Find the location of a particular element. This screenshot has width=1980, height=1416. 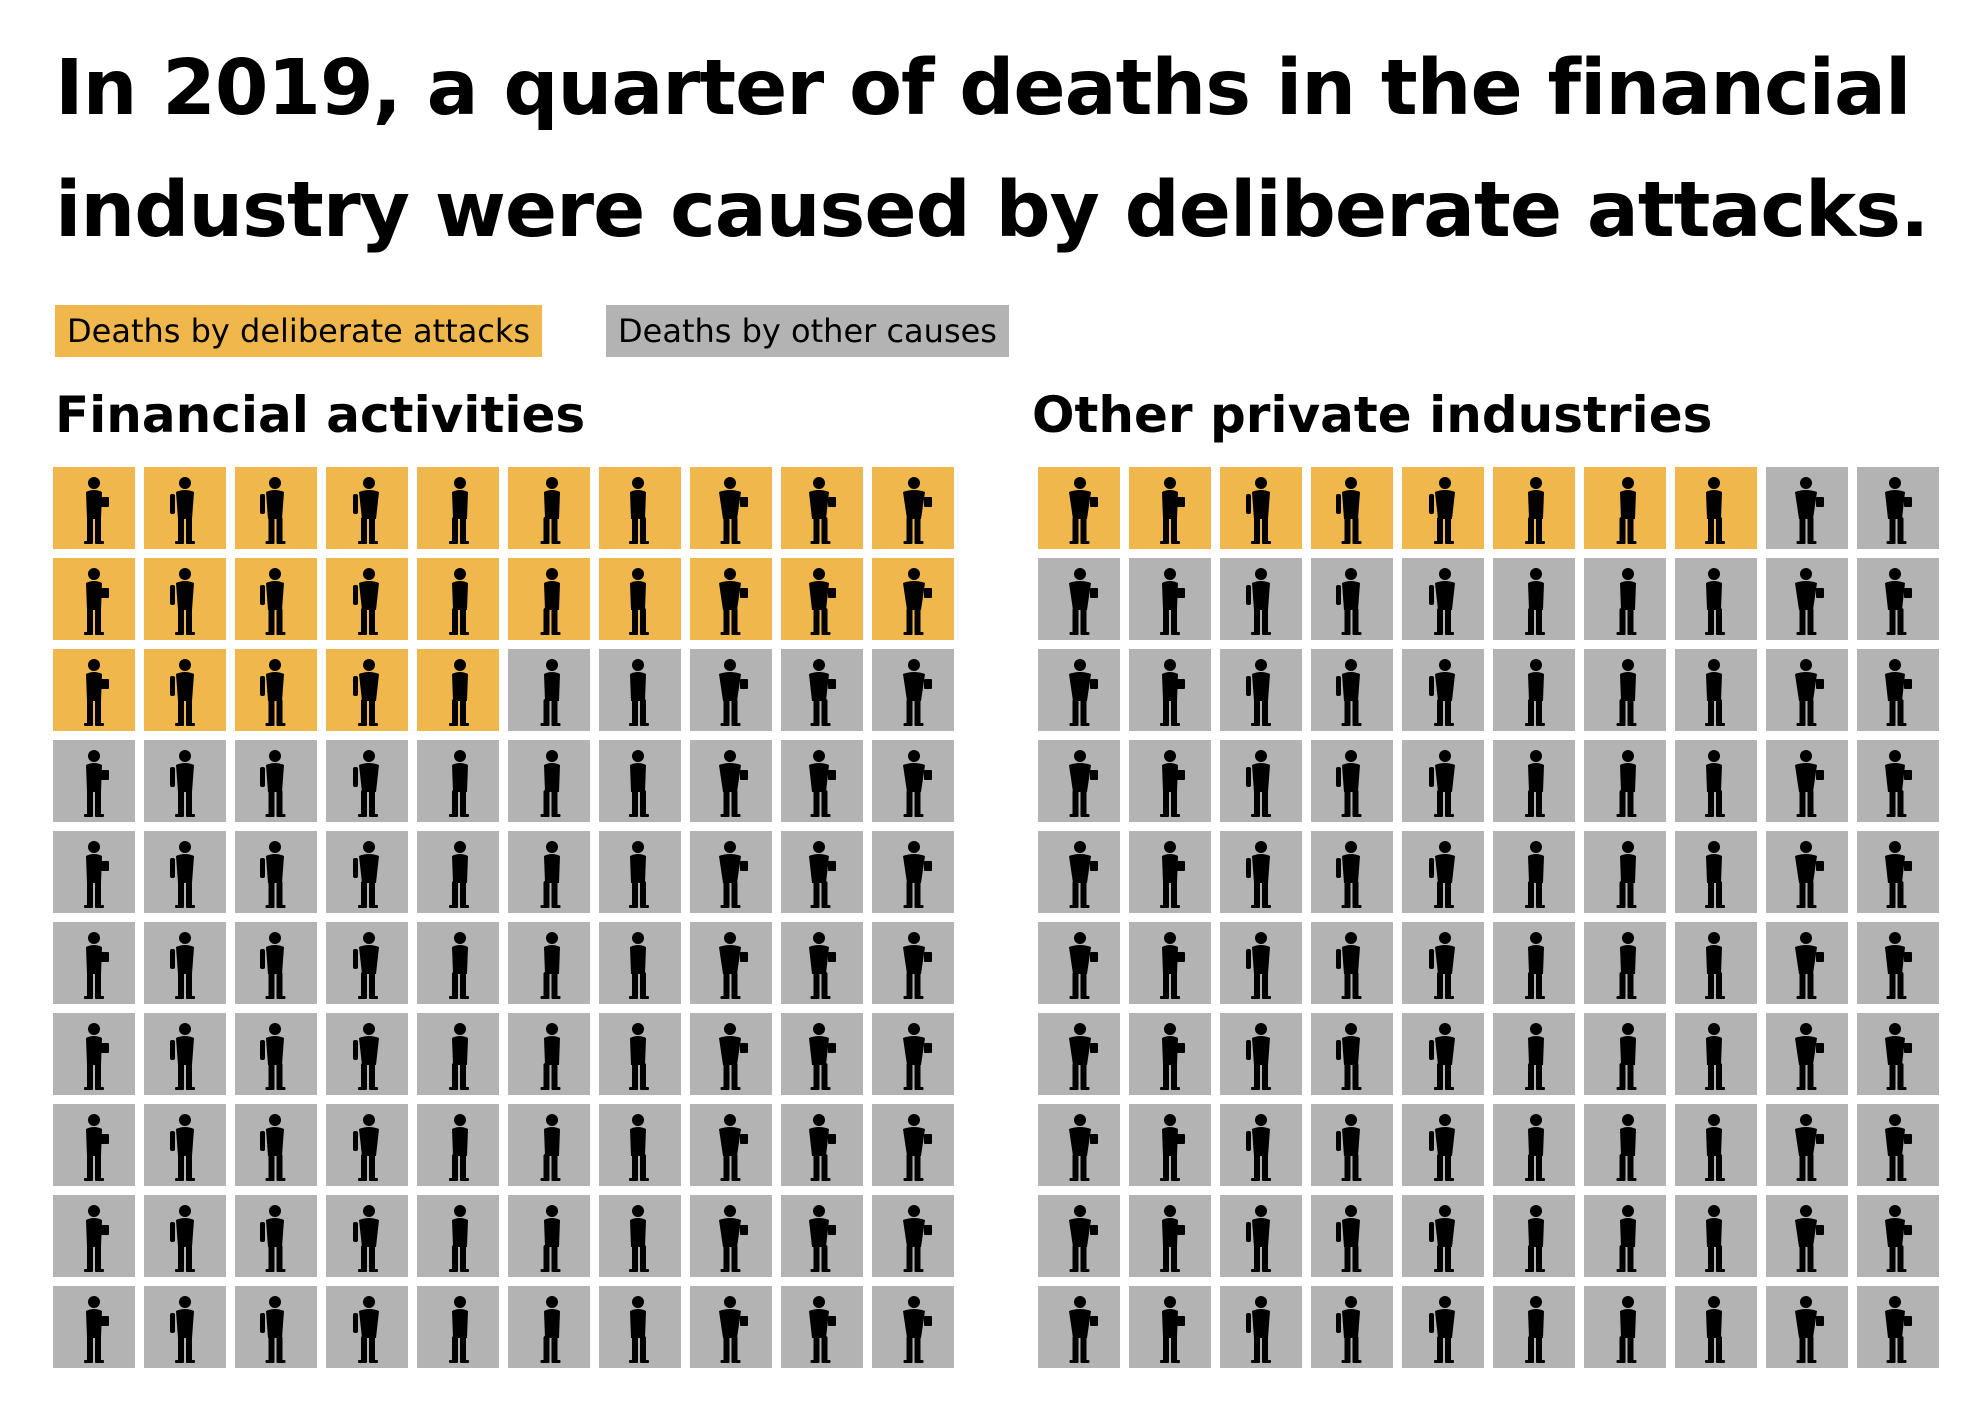

panel-title-financial-activities: Financial activities is located at coordinates (320, 415).